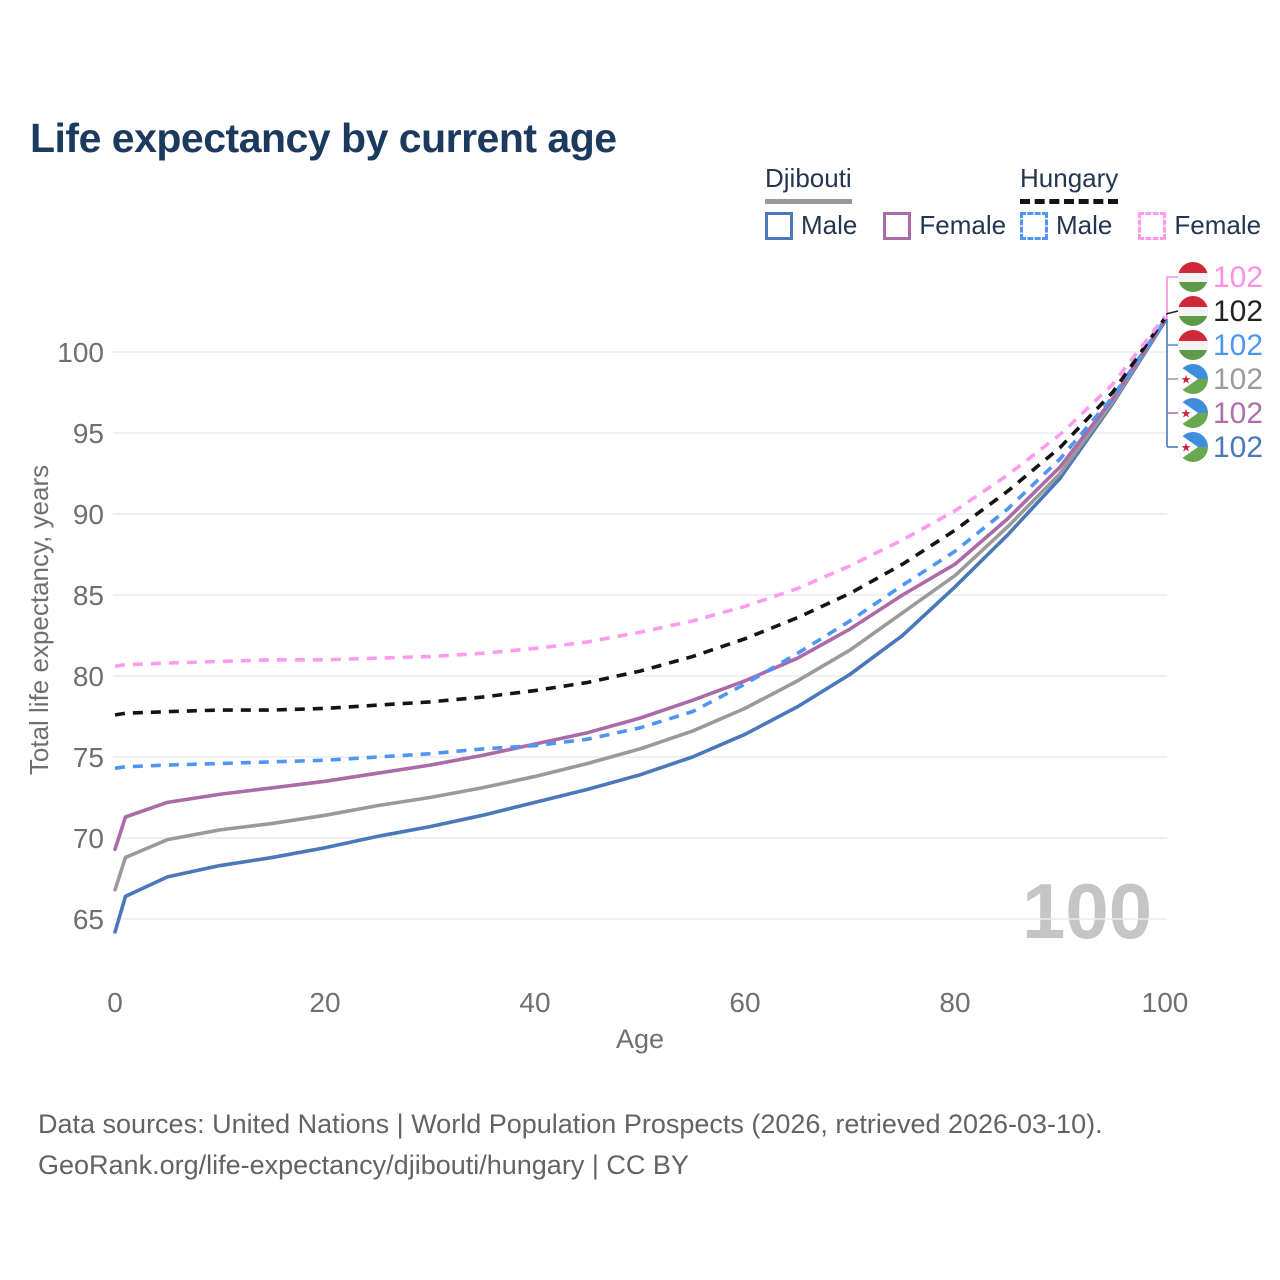  What do you see at coordinates (88, 514) in the screenshot?
I see `y-tick-label: 90` at bounding box center [88, 514].